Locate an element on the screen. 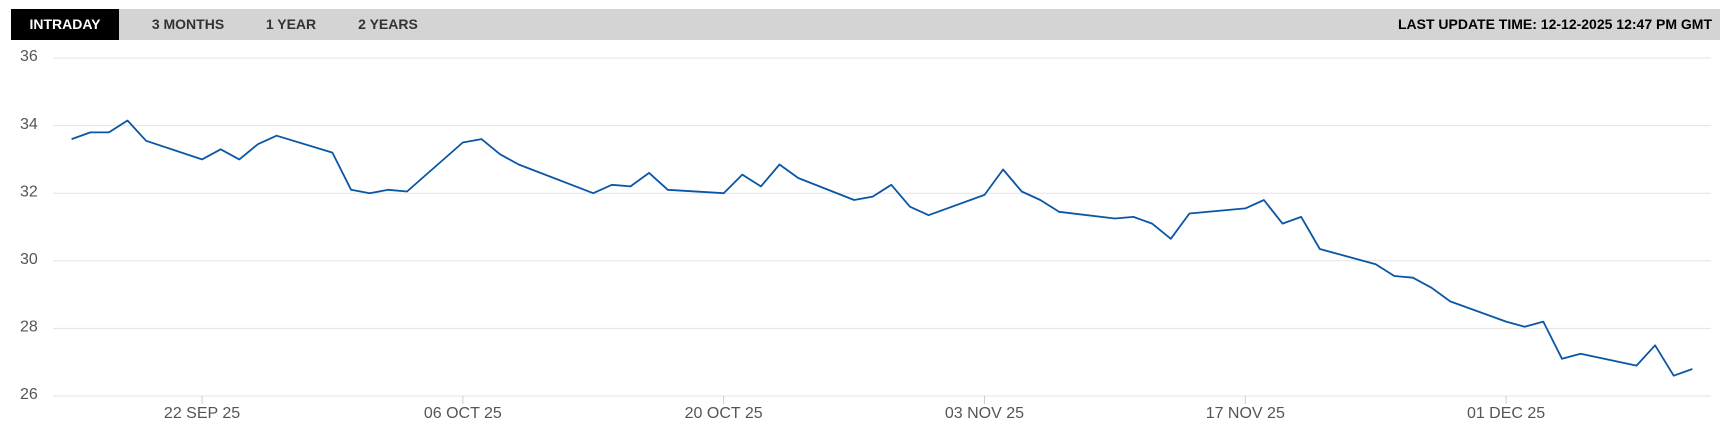  x-tick-label: 03 NOV 25 is located at coordinates (984, 413).